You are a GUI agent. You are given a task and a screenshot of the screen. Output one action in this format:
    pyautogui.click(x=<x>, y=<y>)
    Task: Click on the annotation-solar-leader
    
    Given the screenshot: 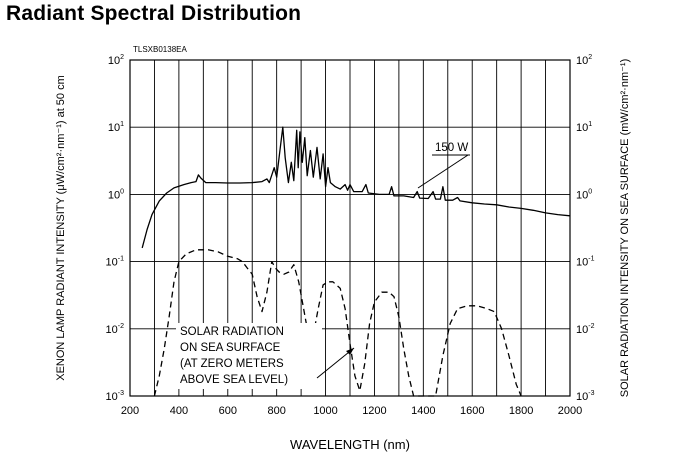 What is the action you would take?
    pyautogui.click(x=335, y=363)
    